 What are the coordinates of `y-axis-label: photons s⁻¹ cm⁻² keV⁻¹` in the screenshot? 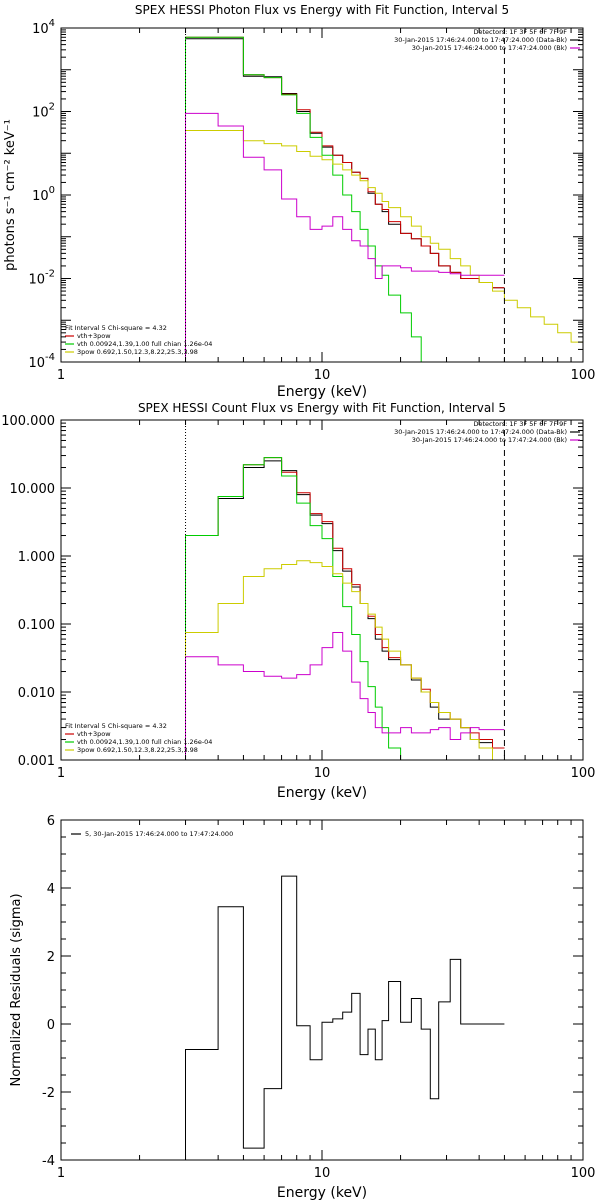 It's located at (10, 195).